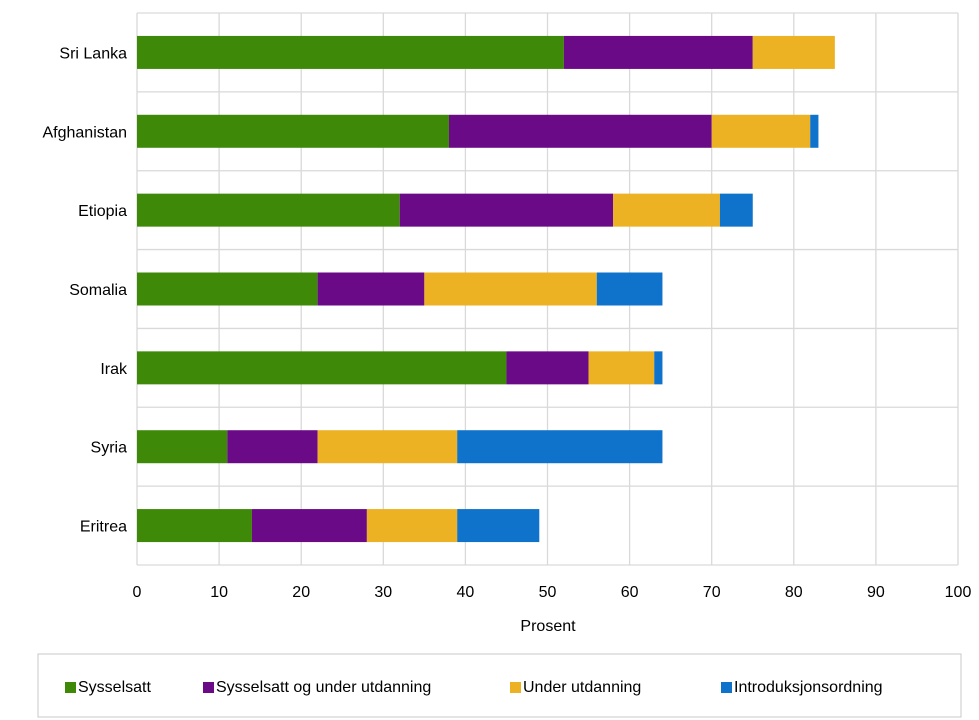  I want to click on x-tick-label: 100, so click(958, 592).